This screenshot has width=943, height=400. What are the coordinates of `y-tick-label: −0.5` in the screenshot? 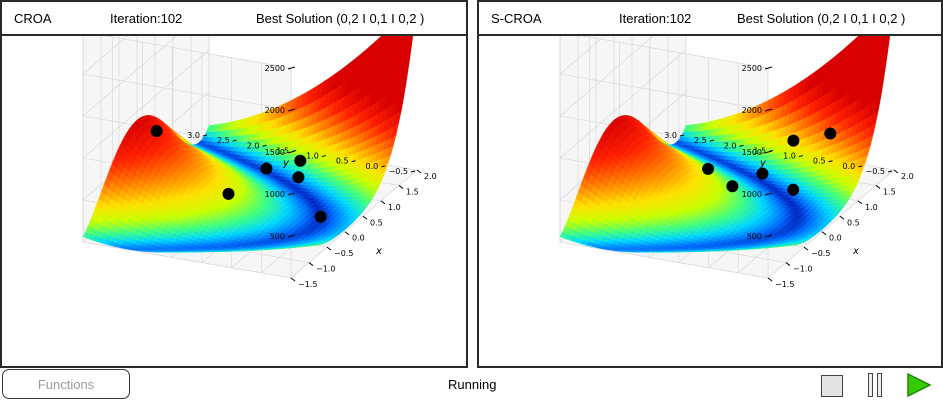 It's located at (398, 171).